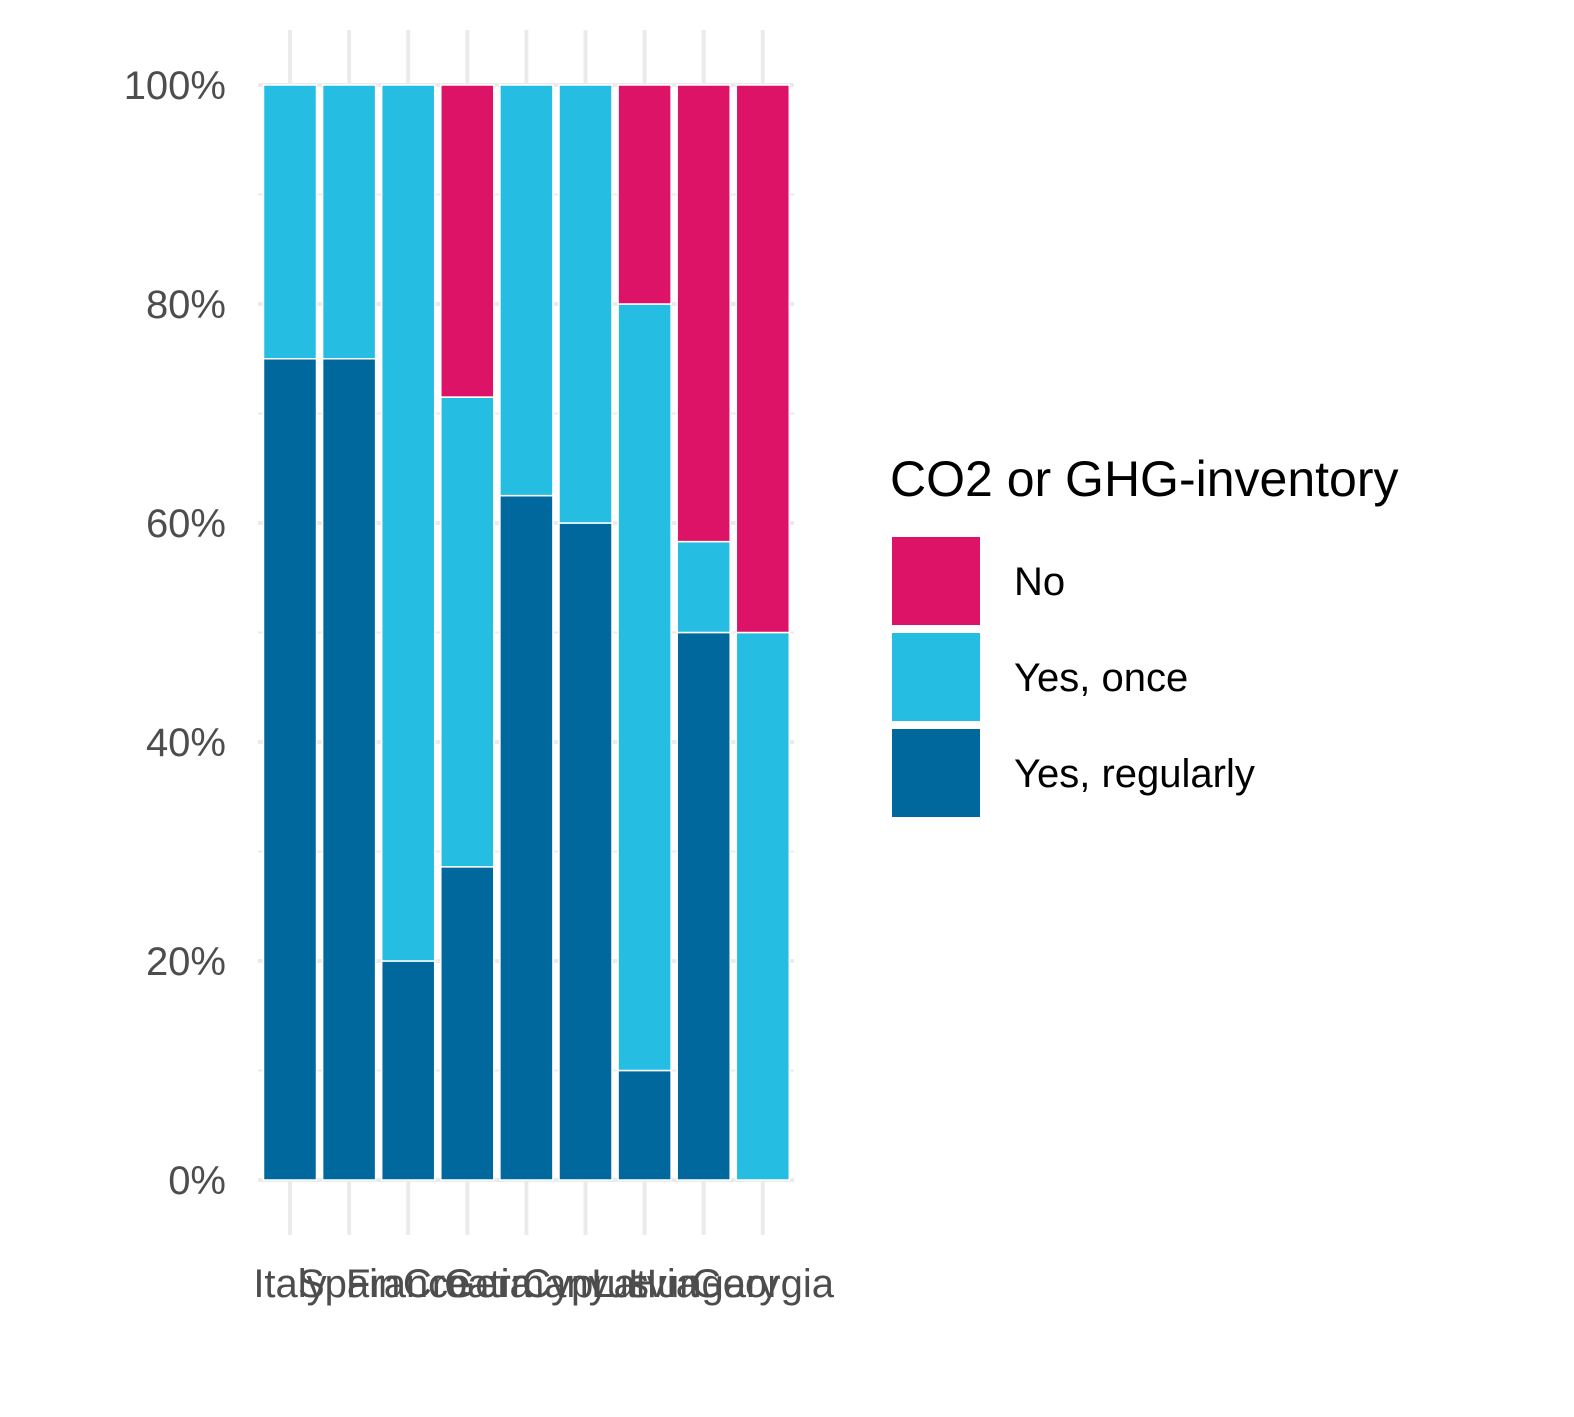 This screenshot has width=1574, height=1417. I want to click on y-tick-label: 20%, so click(186, 962).